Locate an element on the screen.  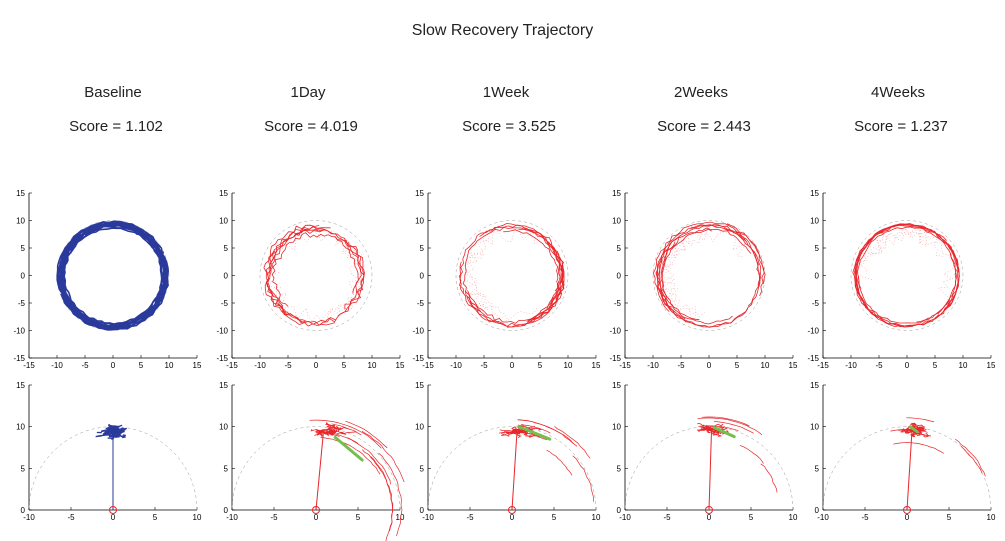
bottom-panel-2-ytick-label: 10 is located at coordinates (419, 427).